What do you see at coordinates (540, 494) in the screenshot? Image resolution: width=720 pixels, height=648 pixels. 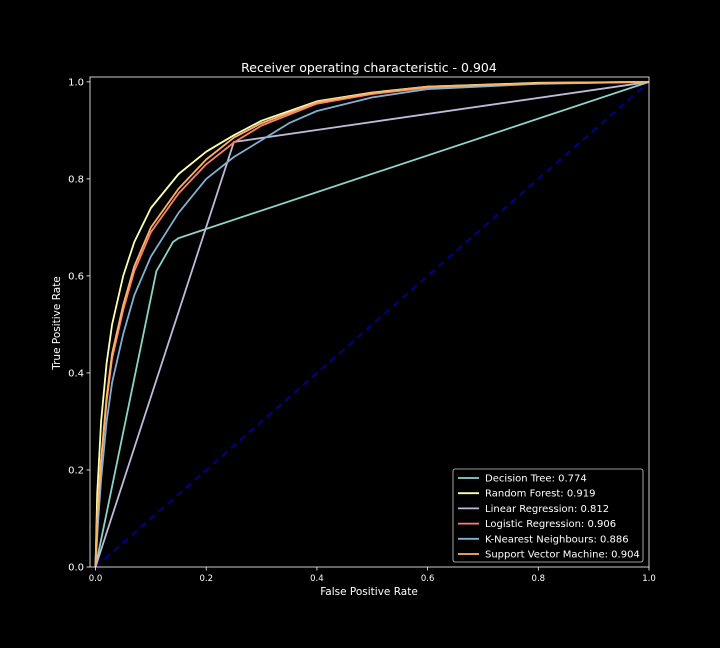 I see `legend-entry-1: Random Forest: 0.919` at bounding box center [540, 494].